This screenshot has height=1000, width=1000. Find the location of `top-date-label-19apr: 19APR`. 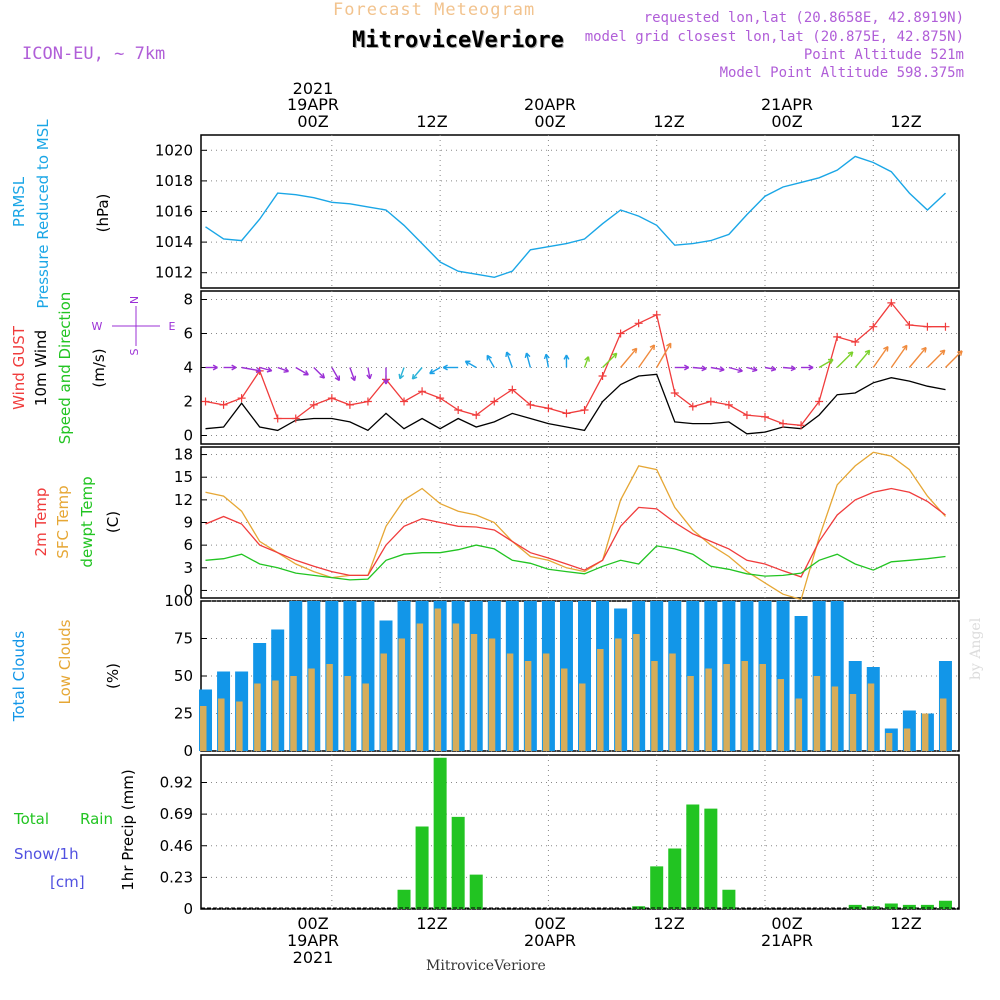

top-date-label-19apr: 19APR is located at coordinates (313, 104).